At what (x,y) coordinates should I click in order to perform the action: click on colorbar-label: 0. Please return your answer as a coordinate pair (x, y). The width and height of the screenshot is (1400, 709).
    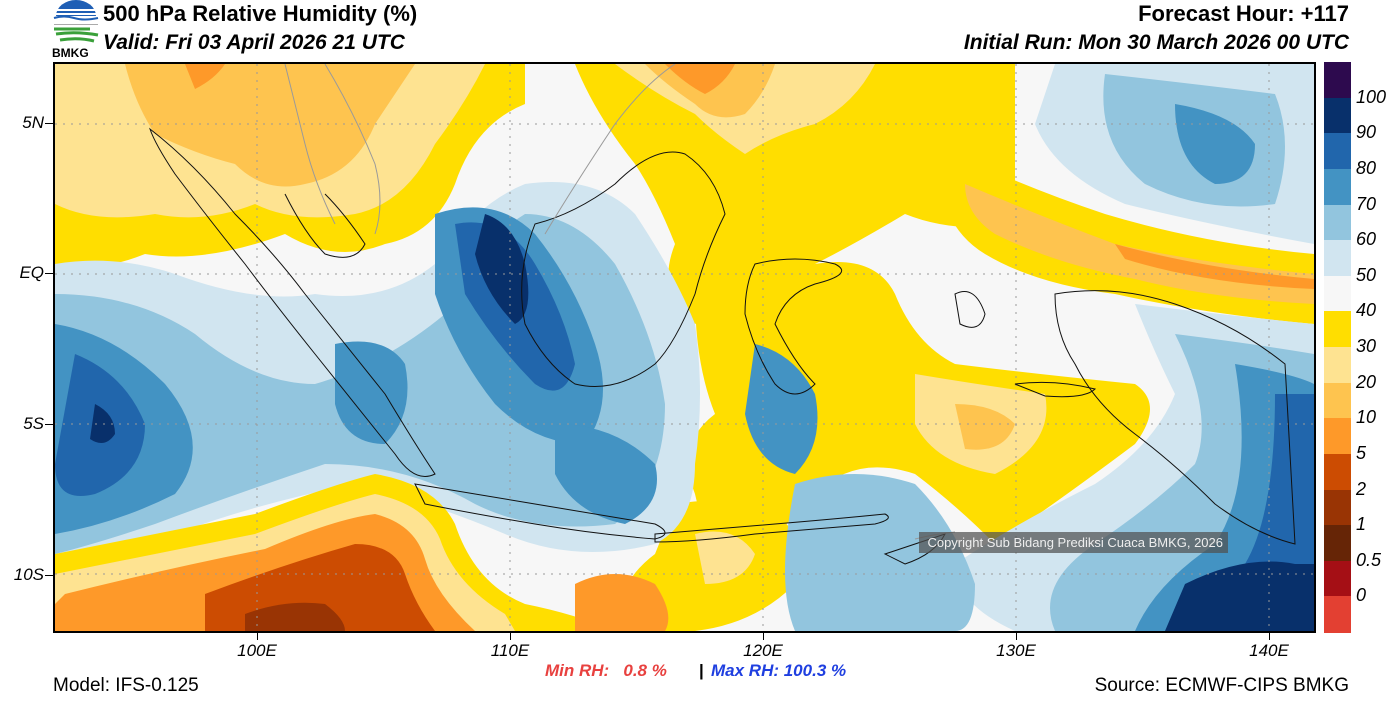
    Looking at the image, I should click on (1361, 595).